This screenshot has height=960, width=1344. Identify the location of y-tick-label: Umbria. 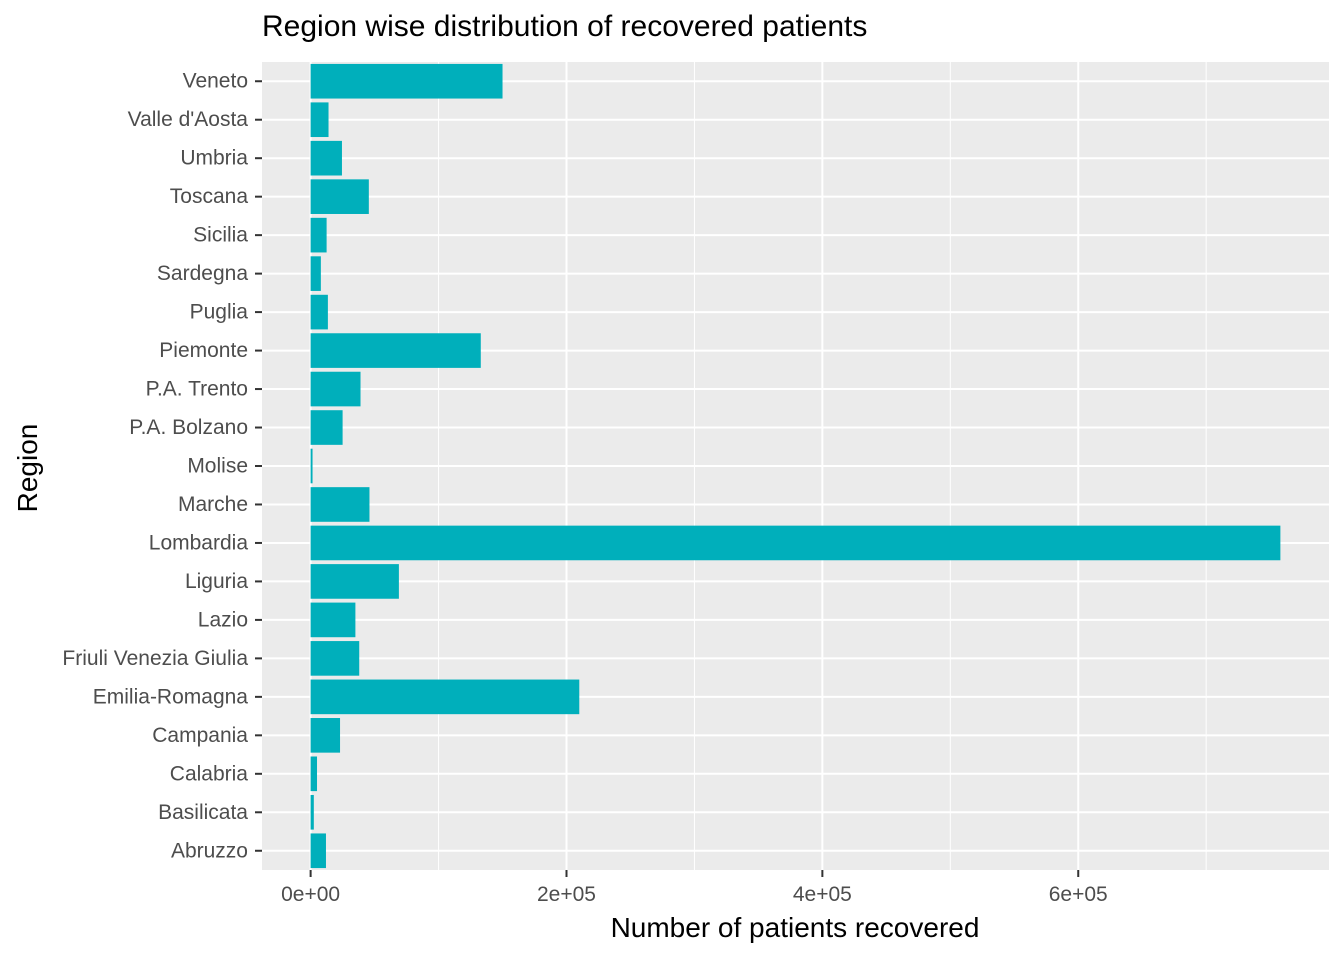
(214, 158).